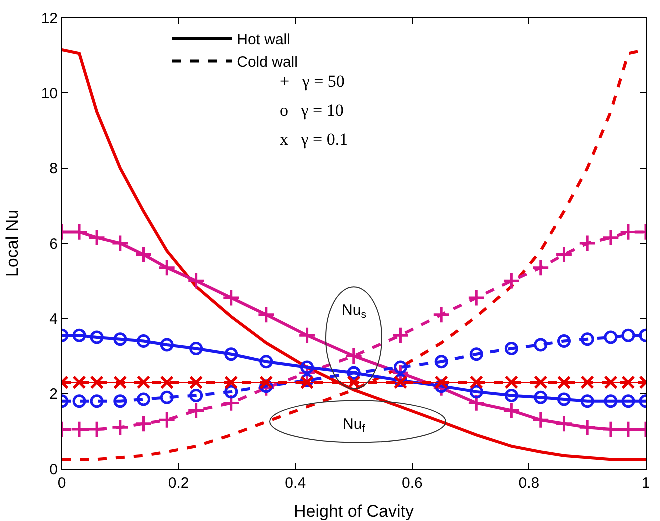 The image size is (660, 521). Describe the element at coordinates (54, 469) in the screenshot. I see `y-tick-label: 0` at that location.